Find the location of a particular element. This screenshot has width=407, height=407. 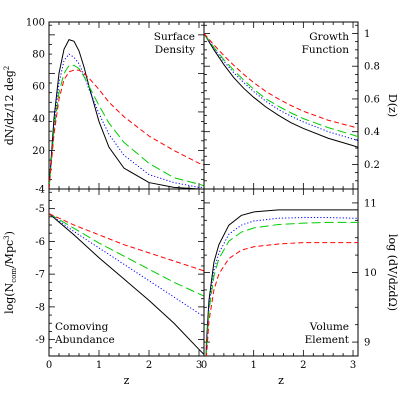

panel-title-line: Element is located at coordinates (327, 340).